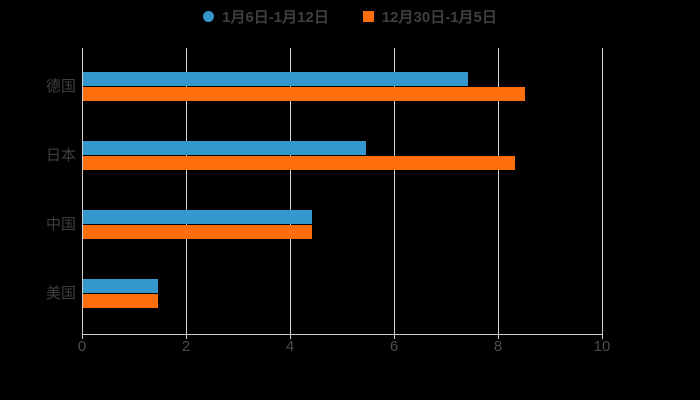  Describe the element at coordinates (439, 17) in the screenshot. I see `legend-label: 12月30日-1月5日` at that location.